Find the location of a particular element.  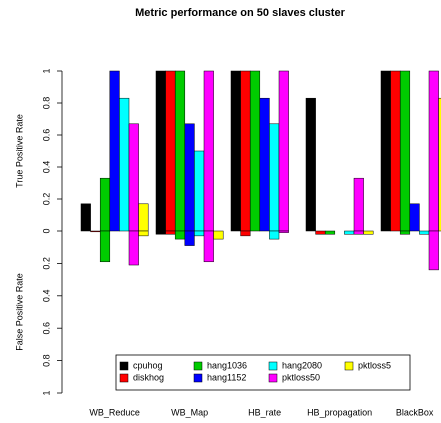

x-tick-label: WB_Map is located at coordinates (189, 412).